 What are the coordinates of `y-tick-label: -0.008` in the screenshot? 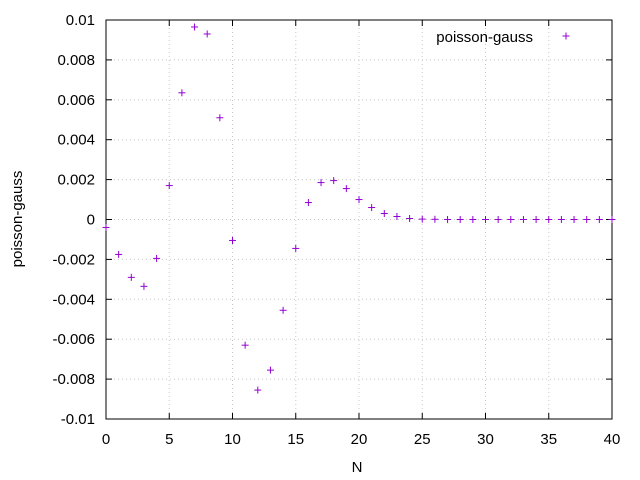 It's located at (73, 379).